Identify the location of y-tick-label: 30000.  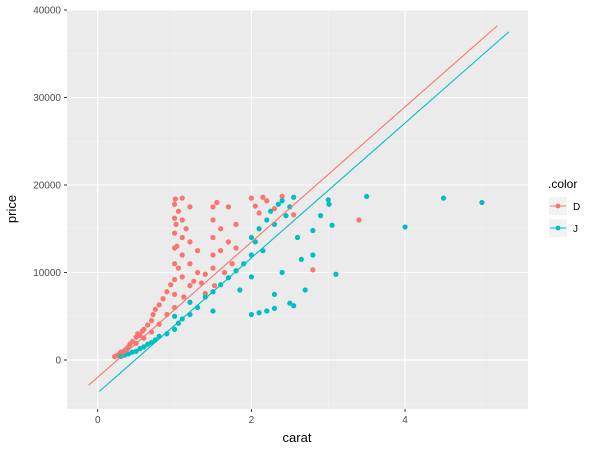
(47, 98).